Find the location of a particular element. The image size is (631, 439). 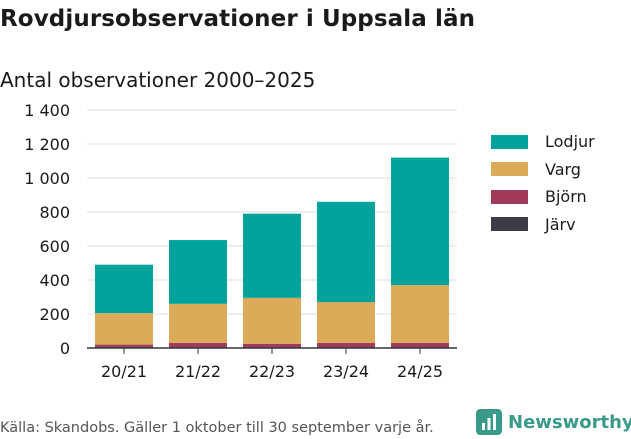

y-tick-label: 1 000 is located at coordinates (47, 178).